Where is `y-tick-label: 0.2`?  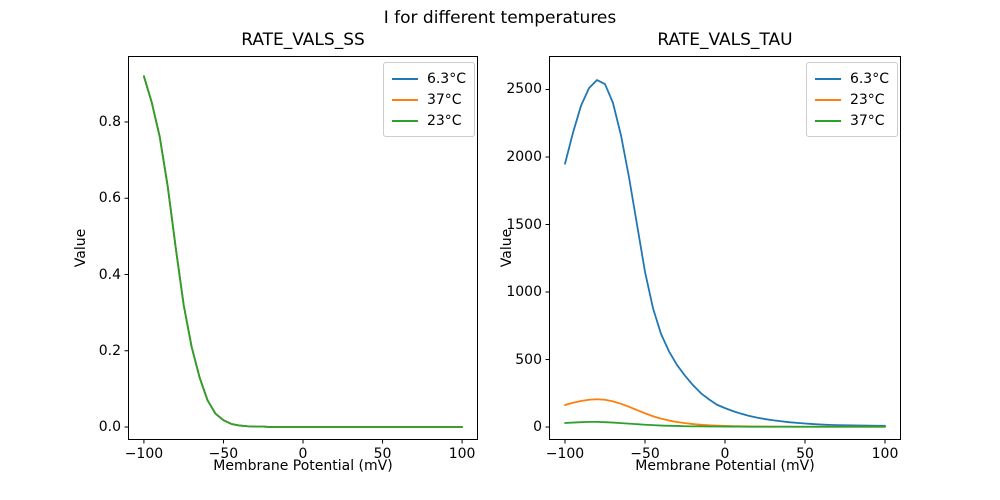 y-tick-label: 0.2 is located at coordinates (109, 350).